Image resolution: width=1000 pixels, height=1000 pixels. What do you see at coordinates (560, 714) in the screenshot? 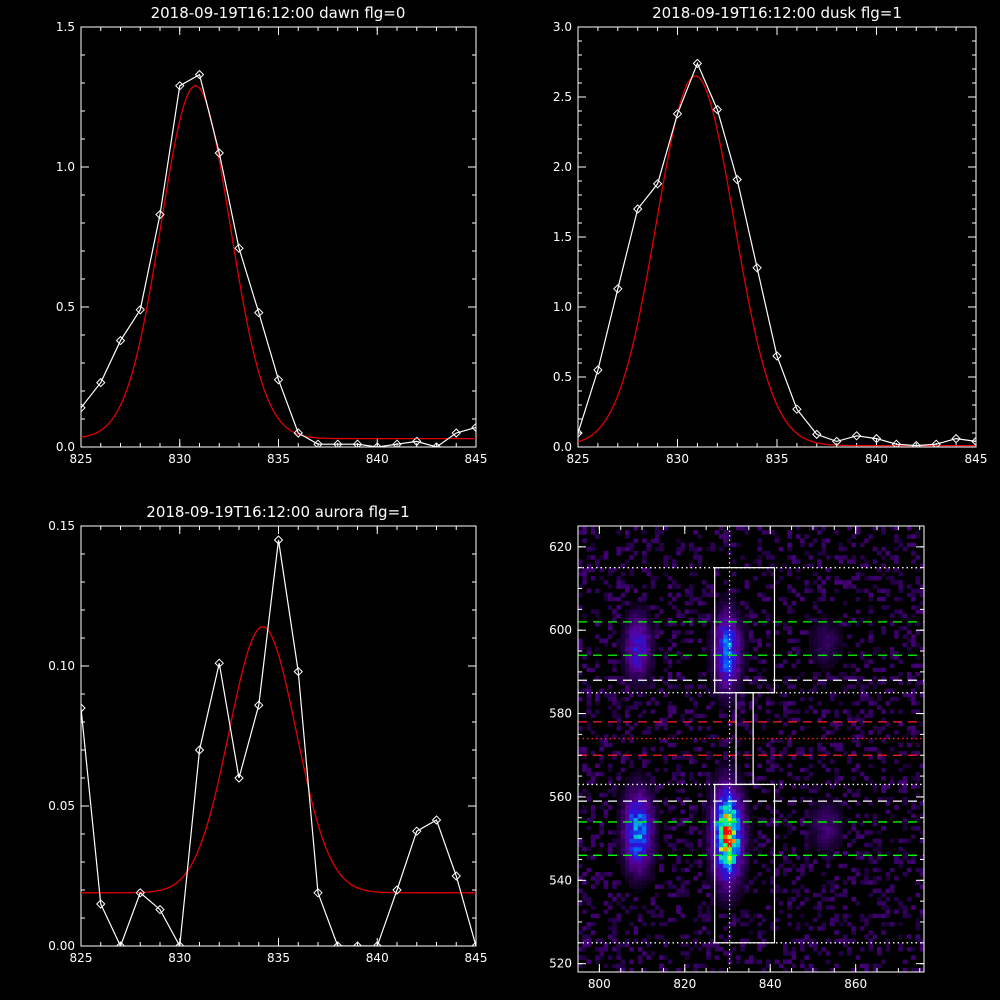
I see `y-tick-label: 580` at bounding box center [560, 714].